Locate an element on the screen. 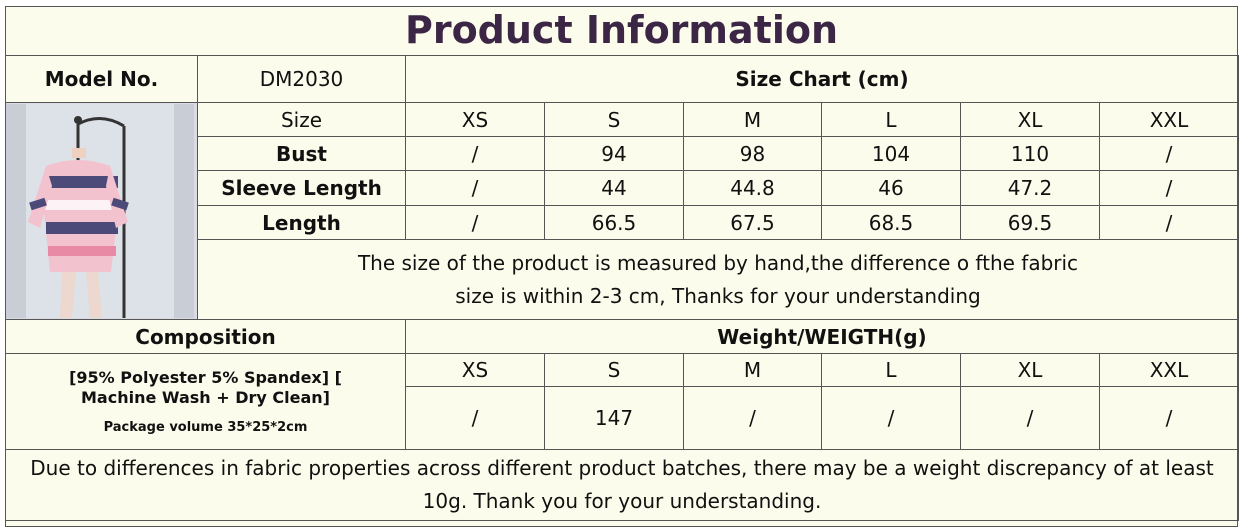 This screenshot has width=1244, height=530. table-cell: 67.5 is located at coordinates (752, 222).